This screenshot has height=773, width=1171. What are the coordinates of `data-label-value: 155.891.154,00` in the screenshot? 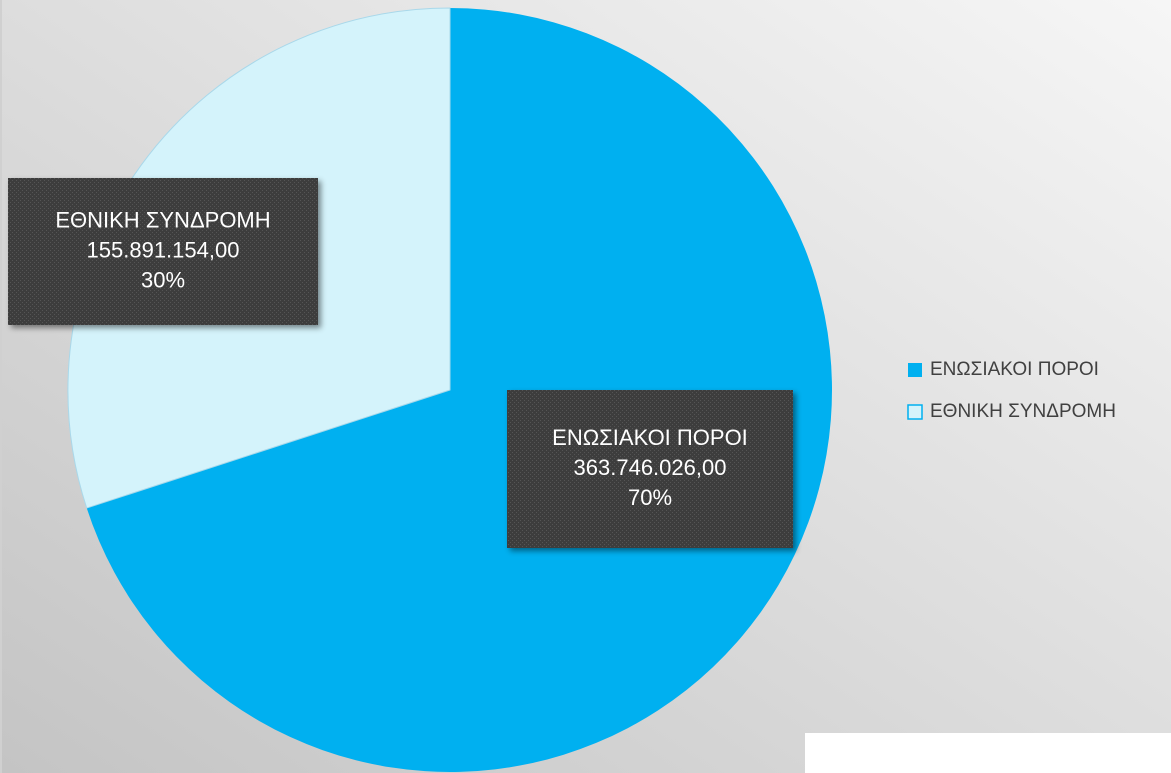 It's located at (163, 249).